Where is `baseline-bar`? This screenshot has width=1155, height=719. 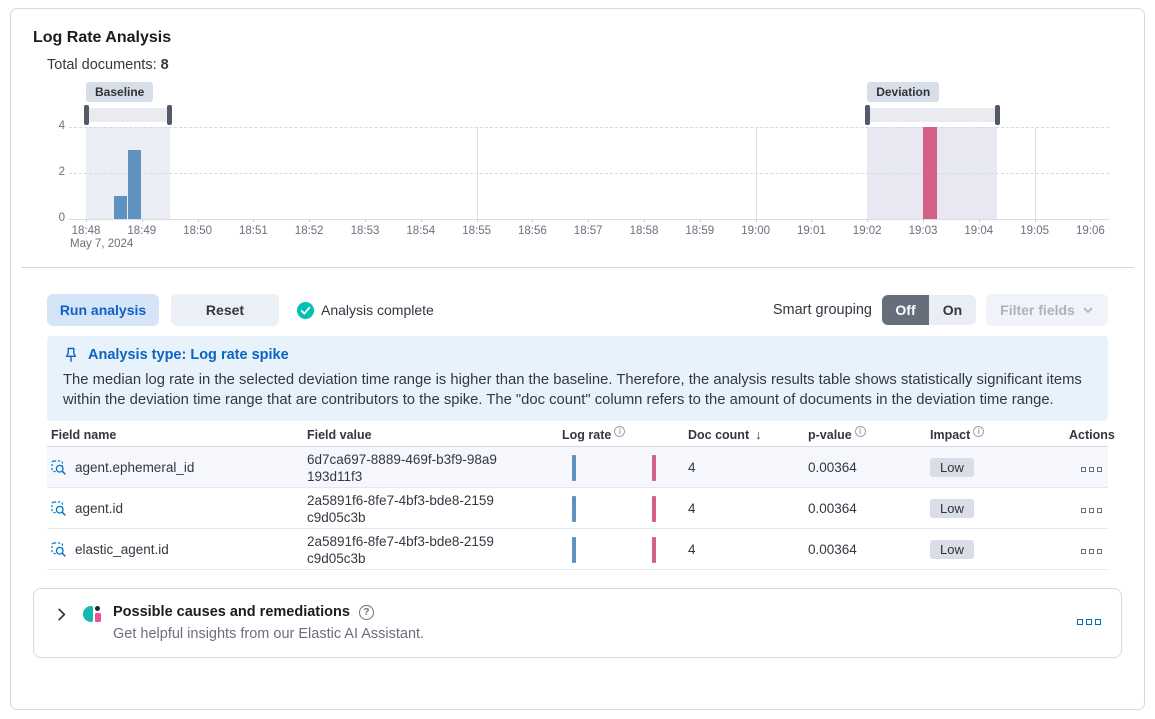 baseline-bar is located at coordinates (120, 207).